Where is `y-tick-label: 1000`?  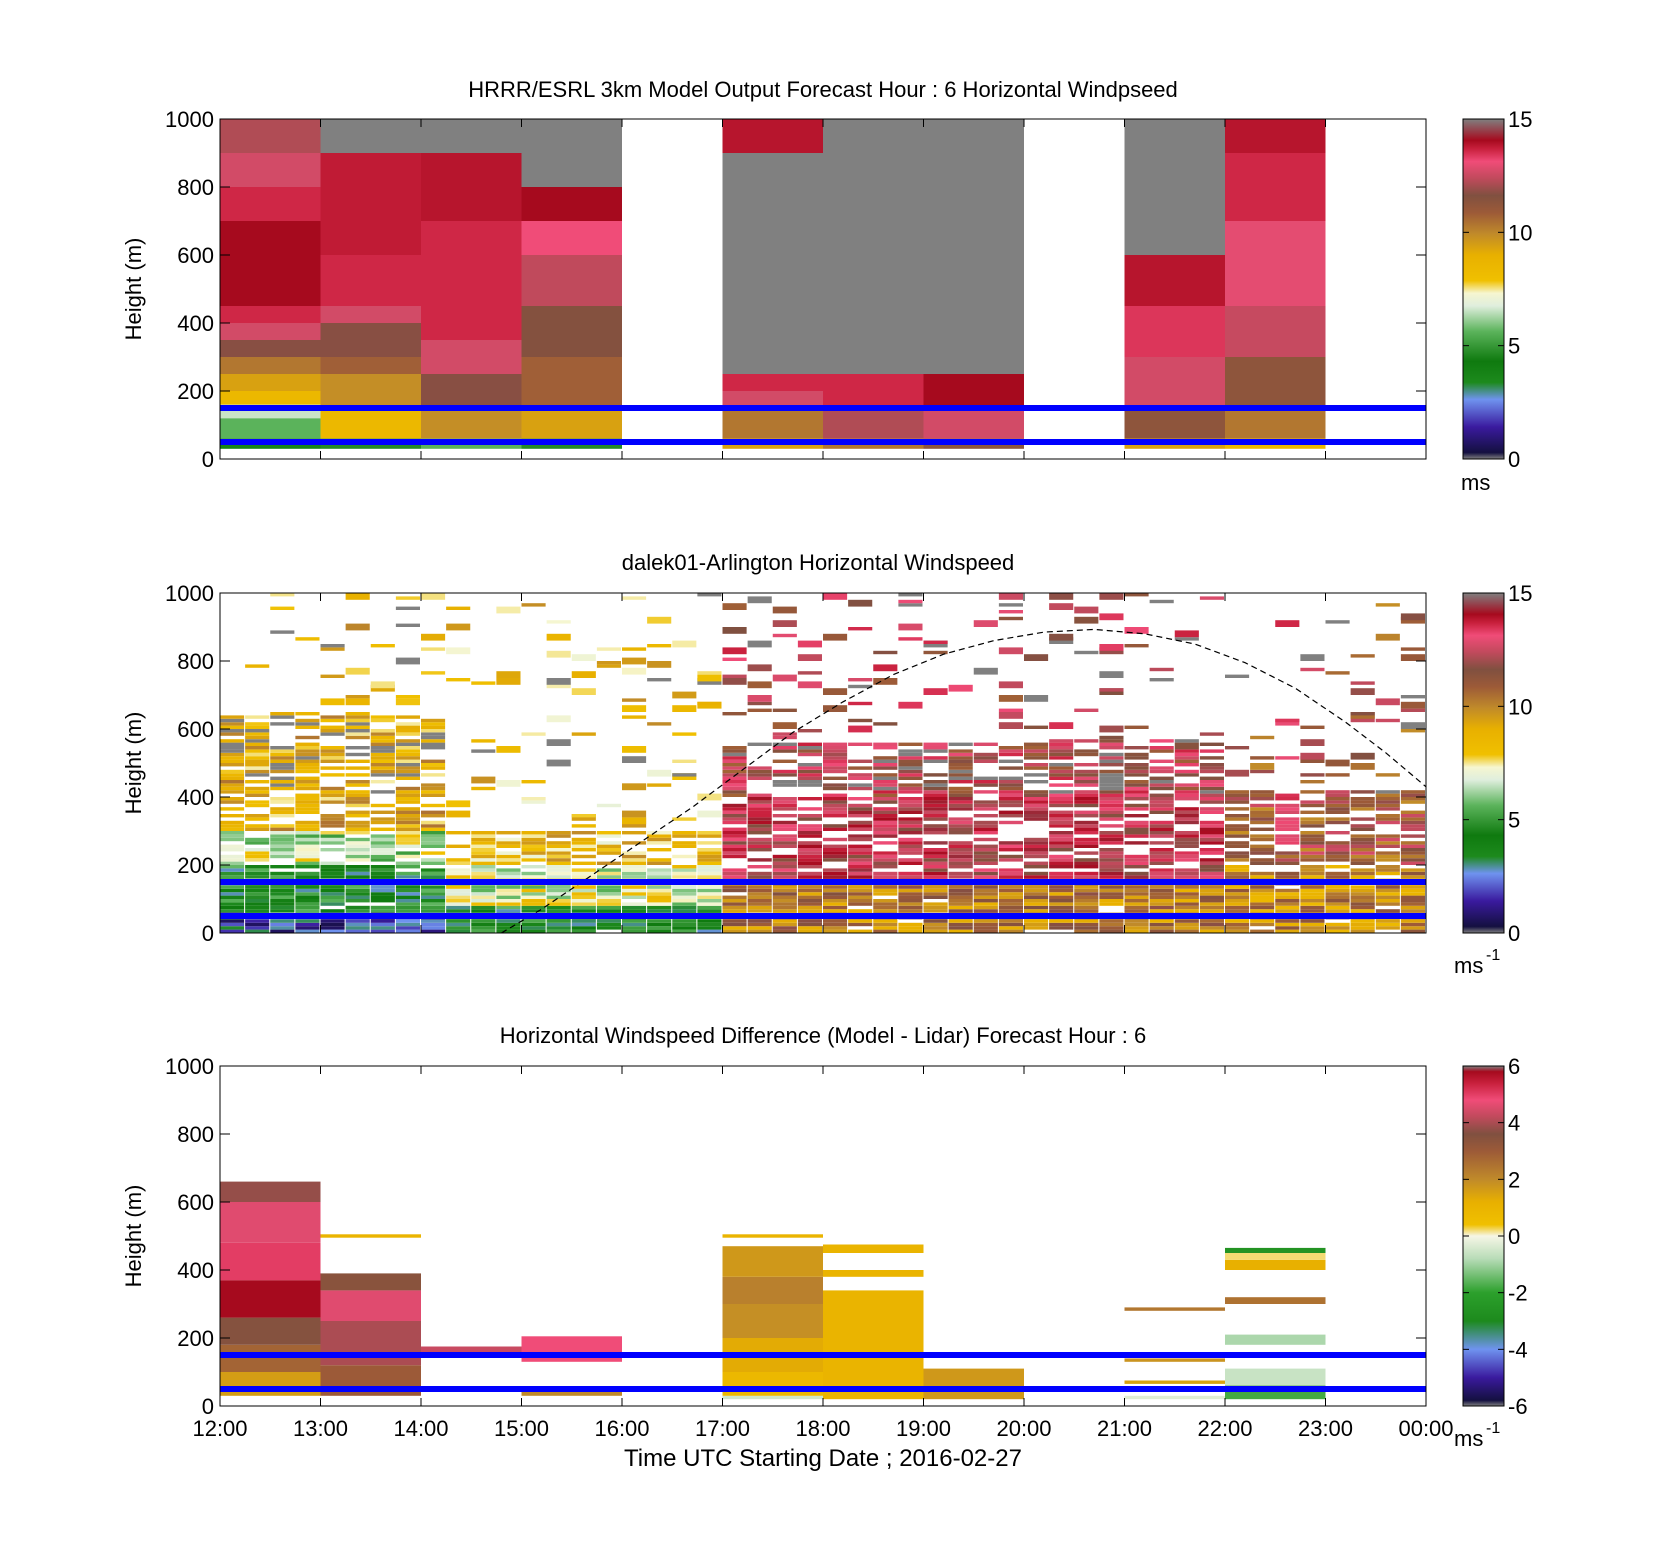
y-tick-label: 1000 is located at coordinates (189, 593).